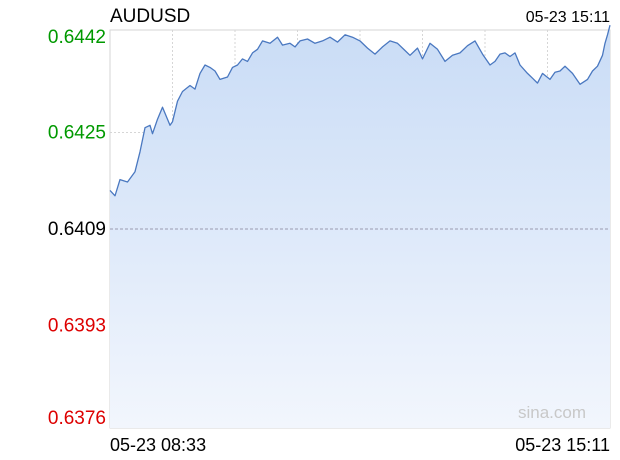 The height and width of the screenshot is (460, 620). Describe the element at coordinates (77, 325) in the screenshot. I see `y-tick-label: 0.6393` at that location.